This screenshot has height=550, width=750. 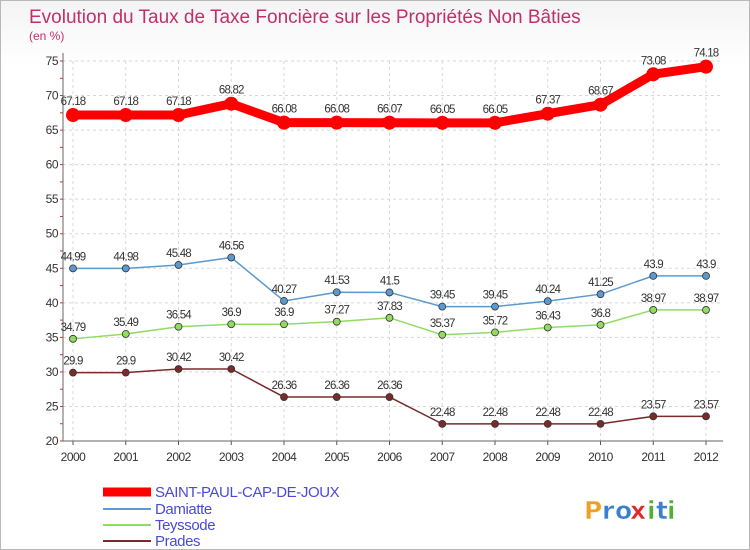 I want to click on data-label: 30.42, so click(x=231, y=358).